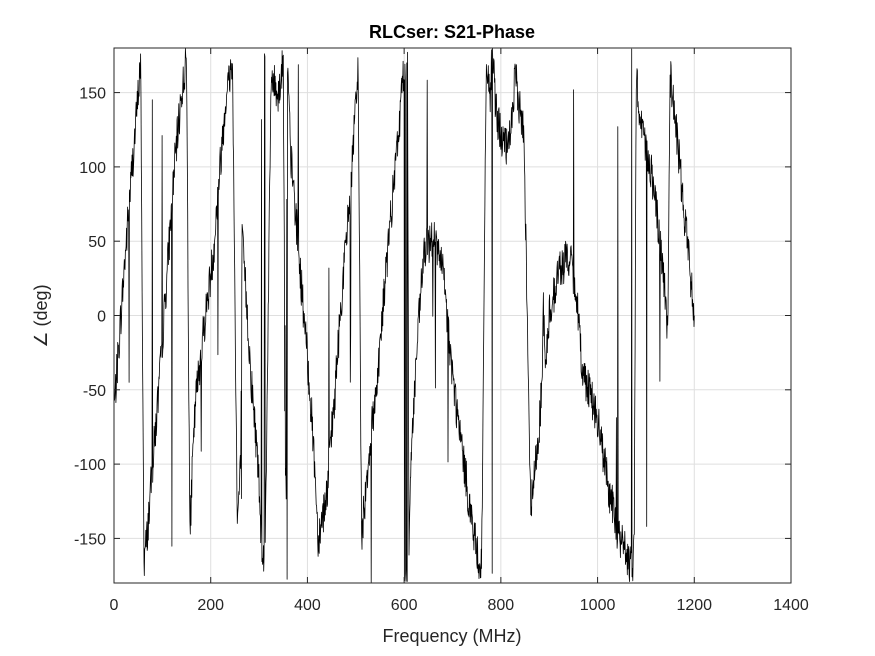  I want to click on x-tick-label: 600, so click(404, 605).